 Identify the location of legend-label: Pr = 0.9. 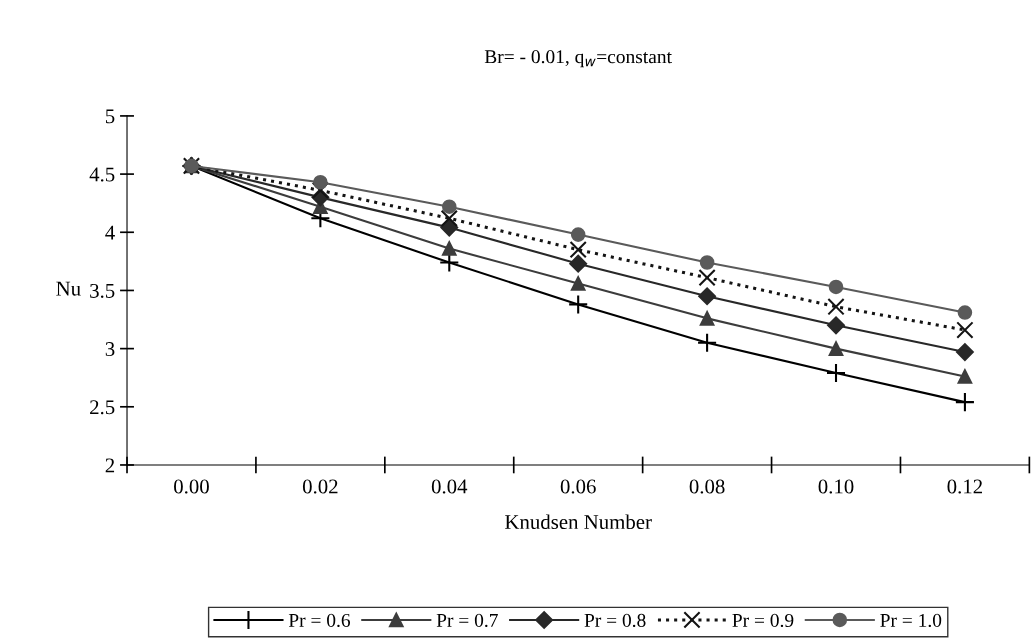
(763, 620).